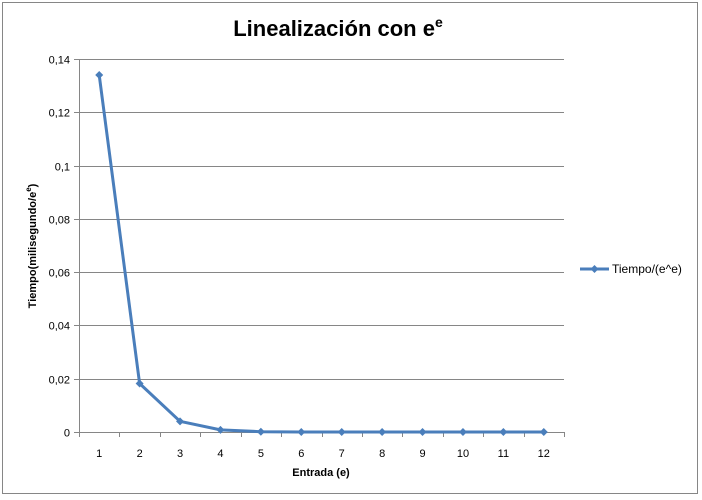 Image resolution: width=702 pixels, height=500 pixels. What do you see at coordinates (59, 274) in the screenshot?
I see `y-tick-label: 0,06` at bounding box center [59, 274].